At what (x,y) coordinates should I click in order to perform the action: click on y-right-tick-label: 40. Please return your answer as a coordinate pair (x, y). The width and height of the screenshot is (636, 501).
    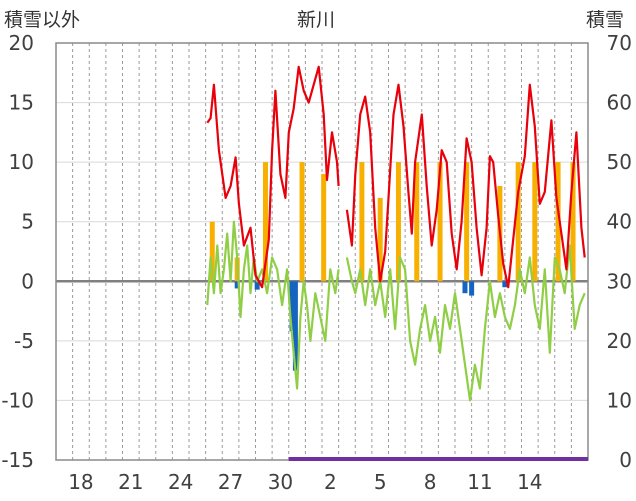
    Looking at the image, I should click on (619, 222).